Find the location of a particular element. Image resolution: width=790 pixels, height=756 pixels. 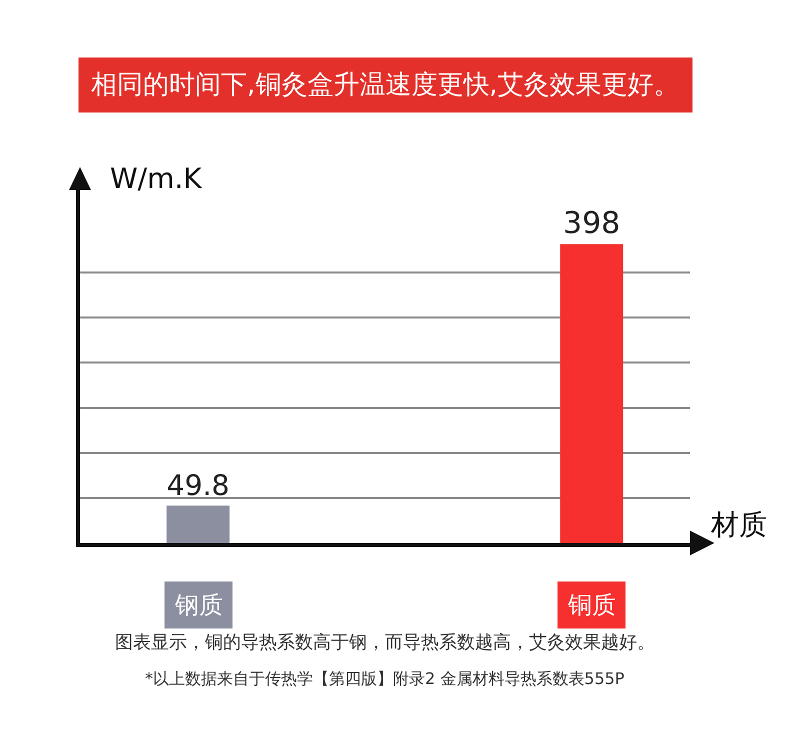

data-label: 398 is located at coordinates (591, 224).